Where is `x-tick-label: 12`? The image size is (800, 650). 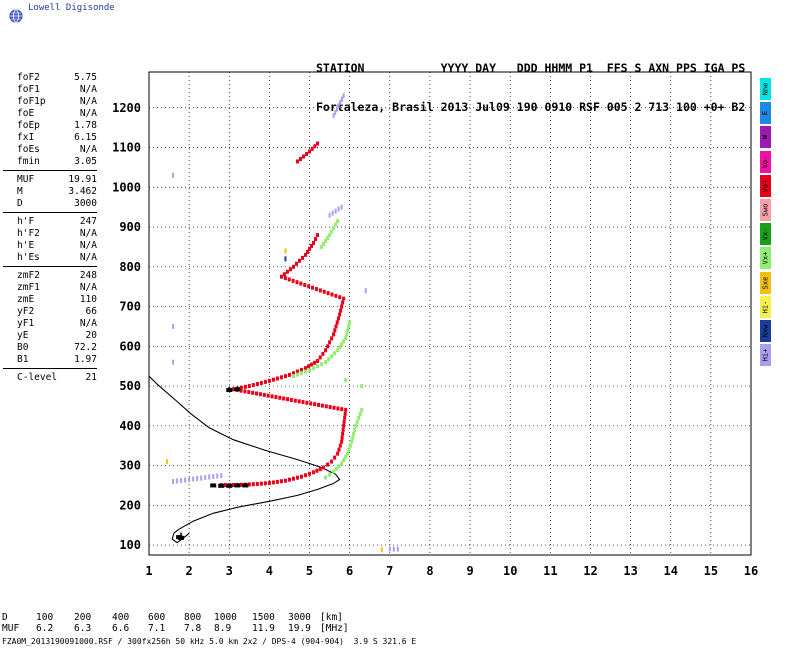
x-tick-label: 12 is located at coordinates (590, 571).